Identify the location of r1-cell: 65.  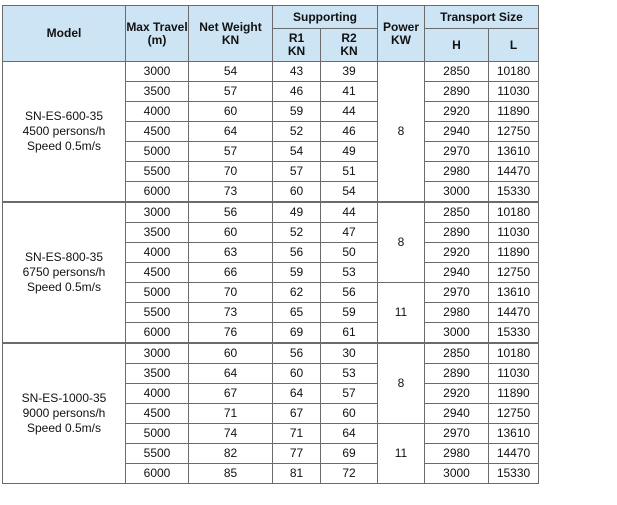
(296, 312).